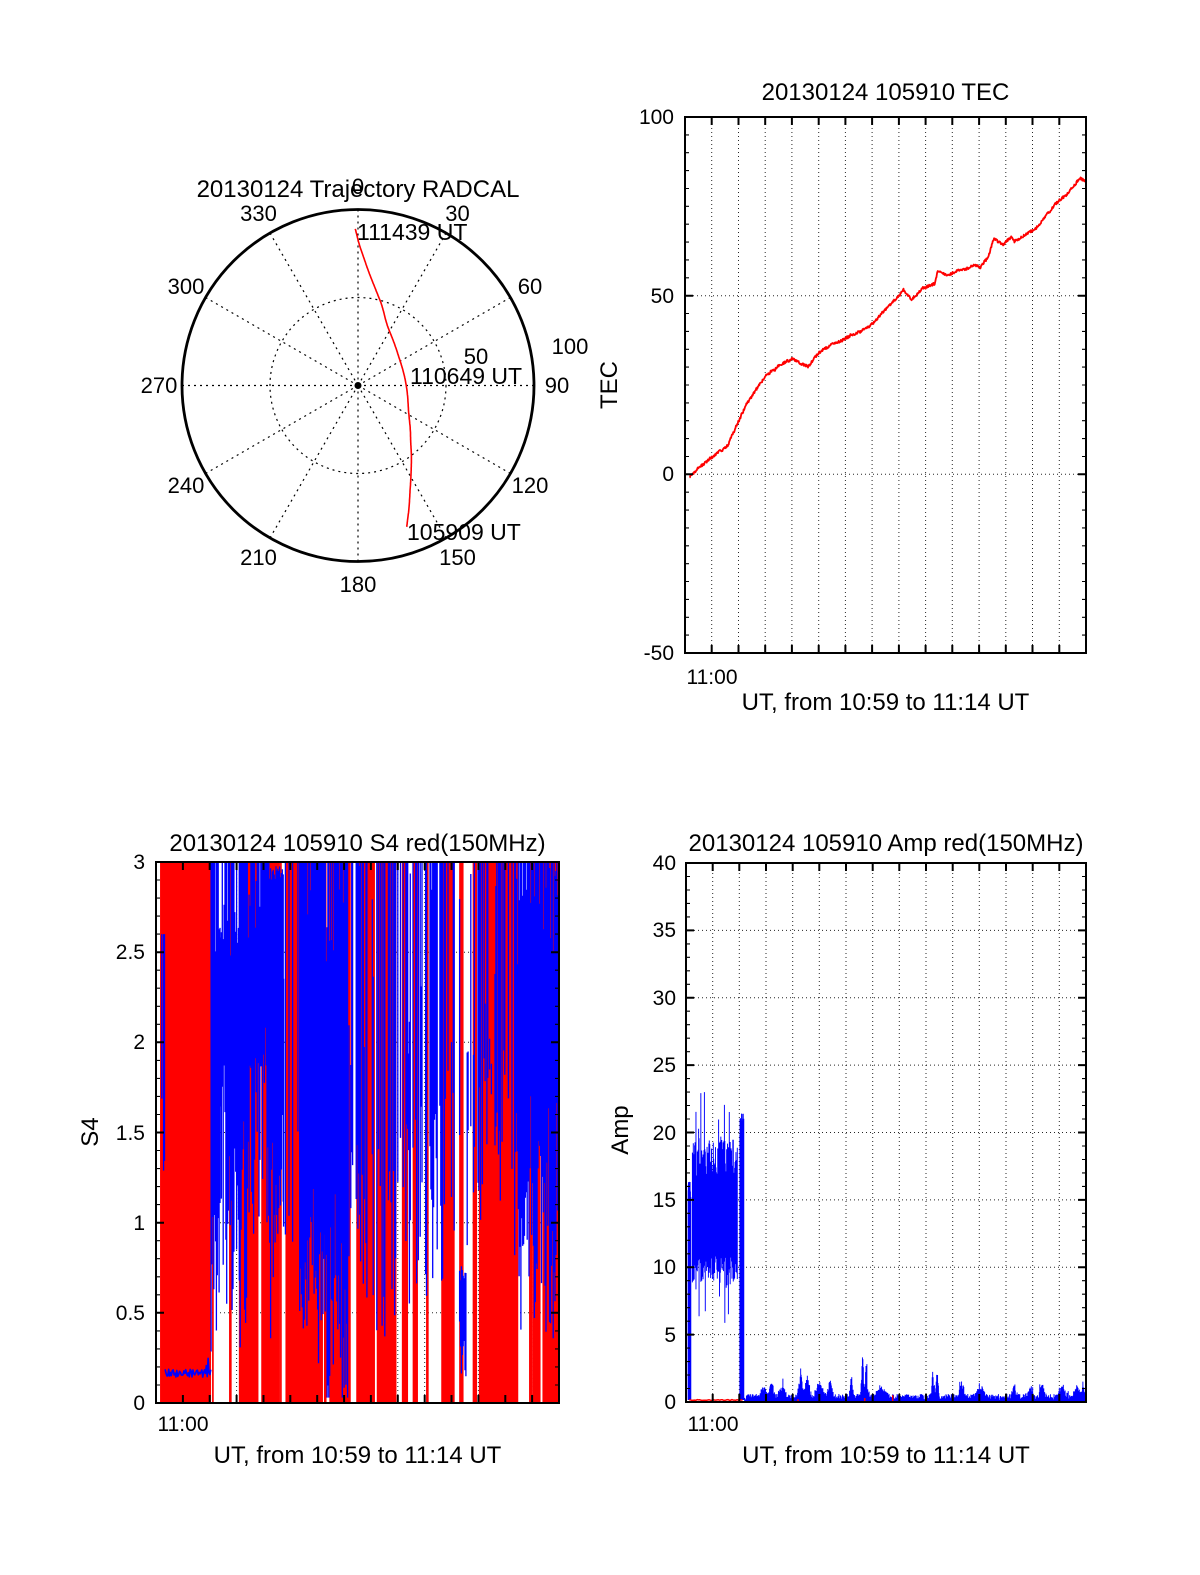  Describe the element at coordinates (457, 557) in the screenshot. I see `polar-az-tick-150: 150` at that location.